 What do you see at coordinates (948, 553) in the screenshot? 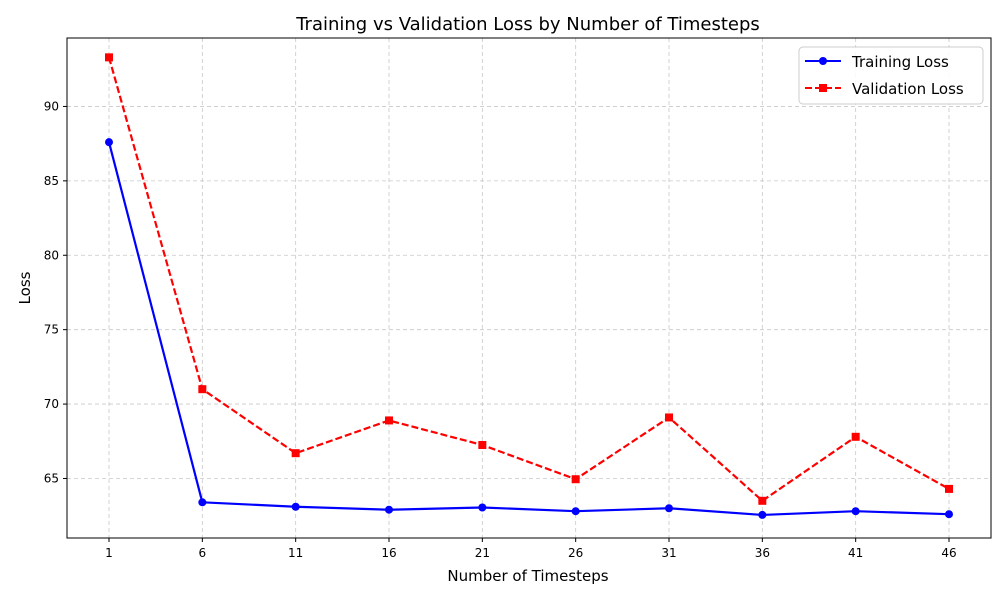
I see `x-tick-label: 46` at bounding box center [948, 553].